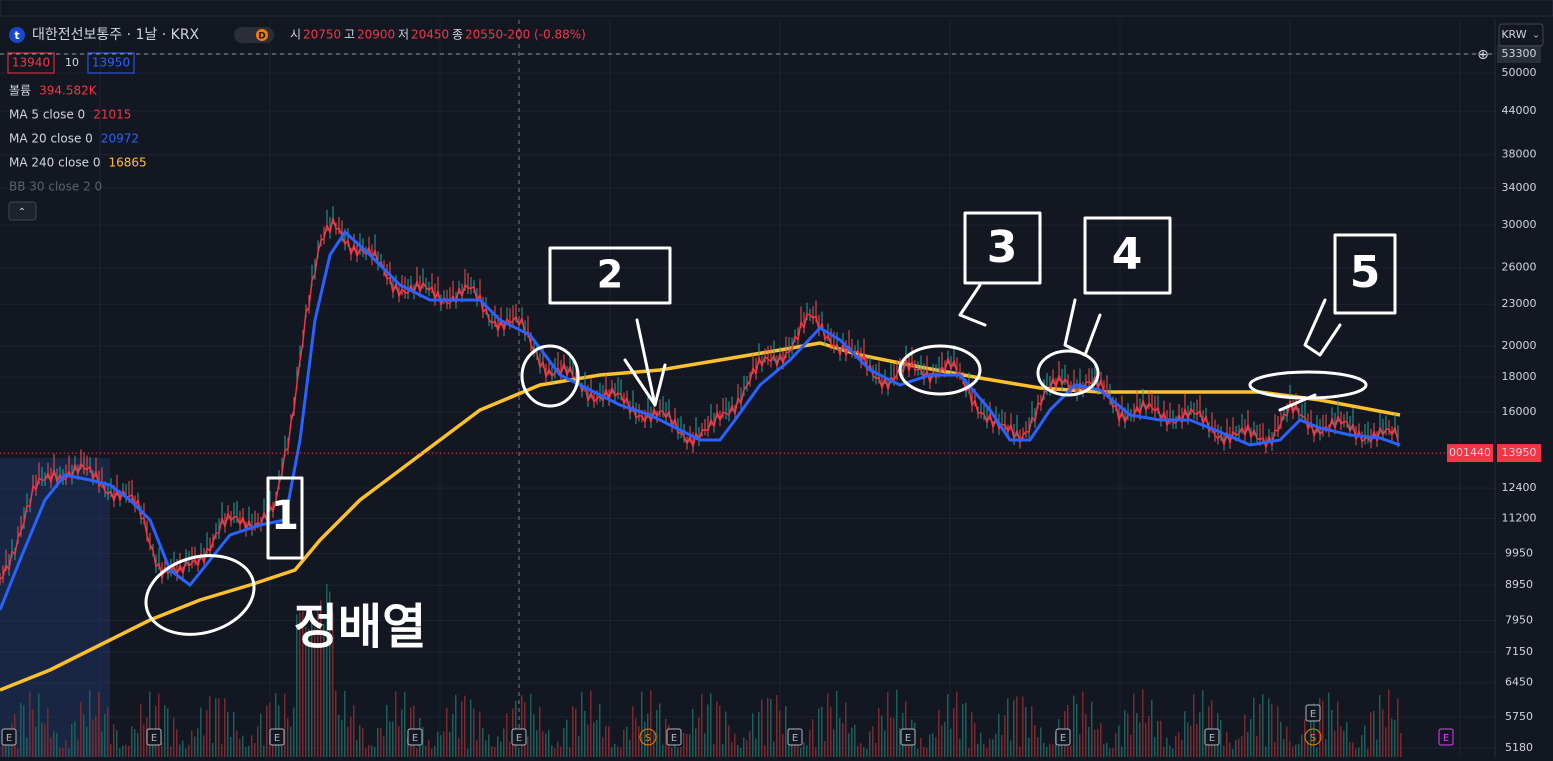 The width and height of the screenshot is (1553, 761). I want to click on buy: 13950, so click(111, 63).